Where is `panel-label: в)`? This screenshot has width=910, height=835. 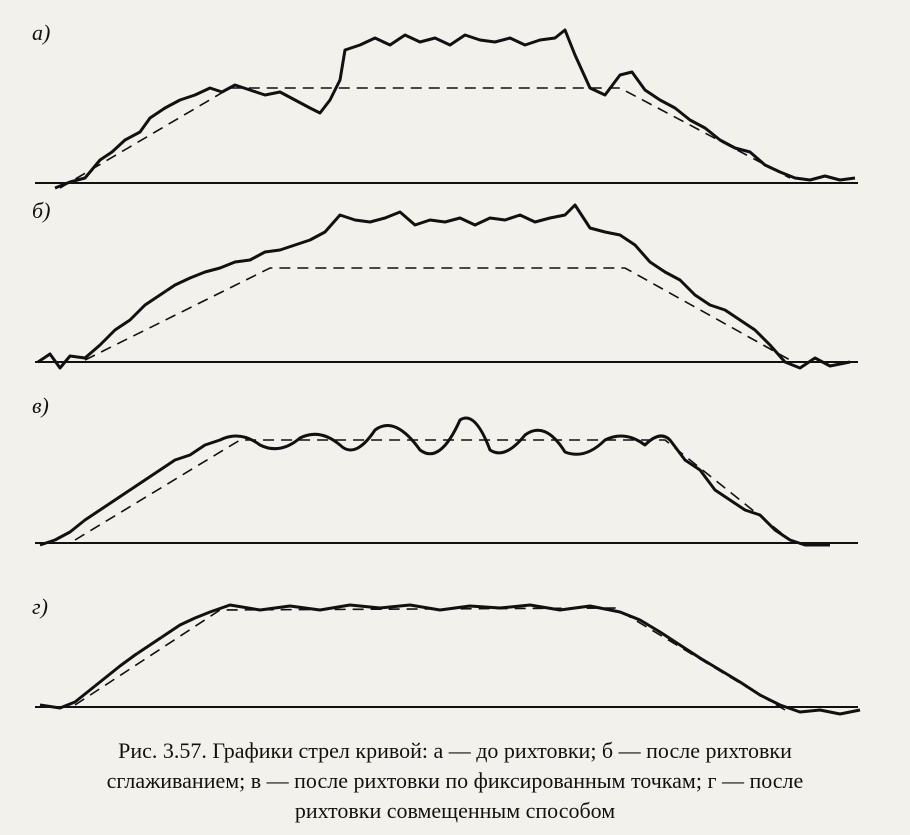
panel-label: в) is located at coordinates (40, 405).